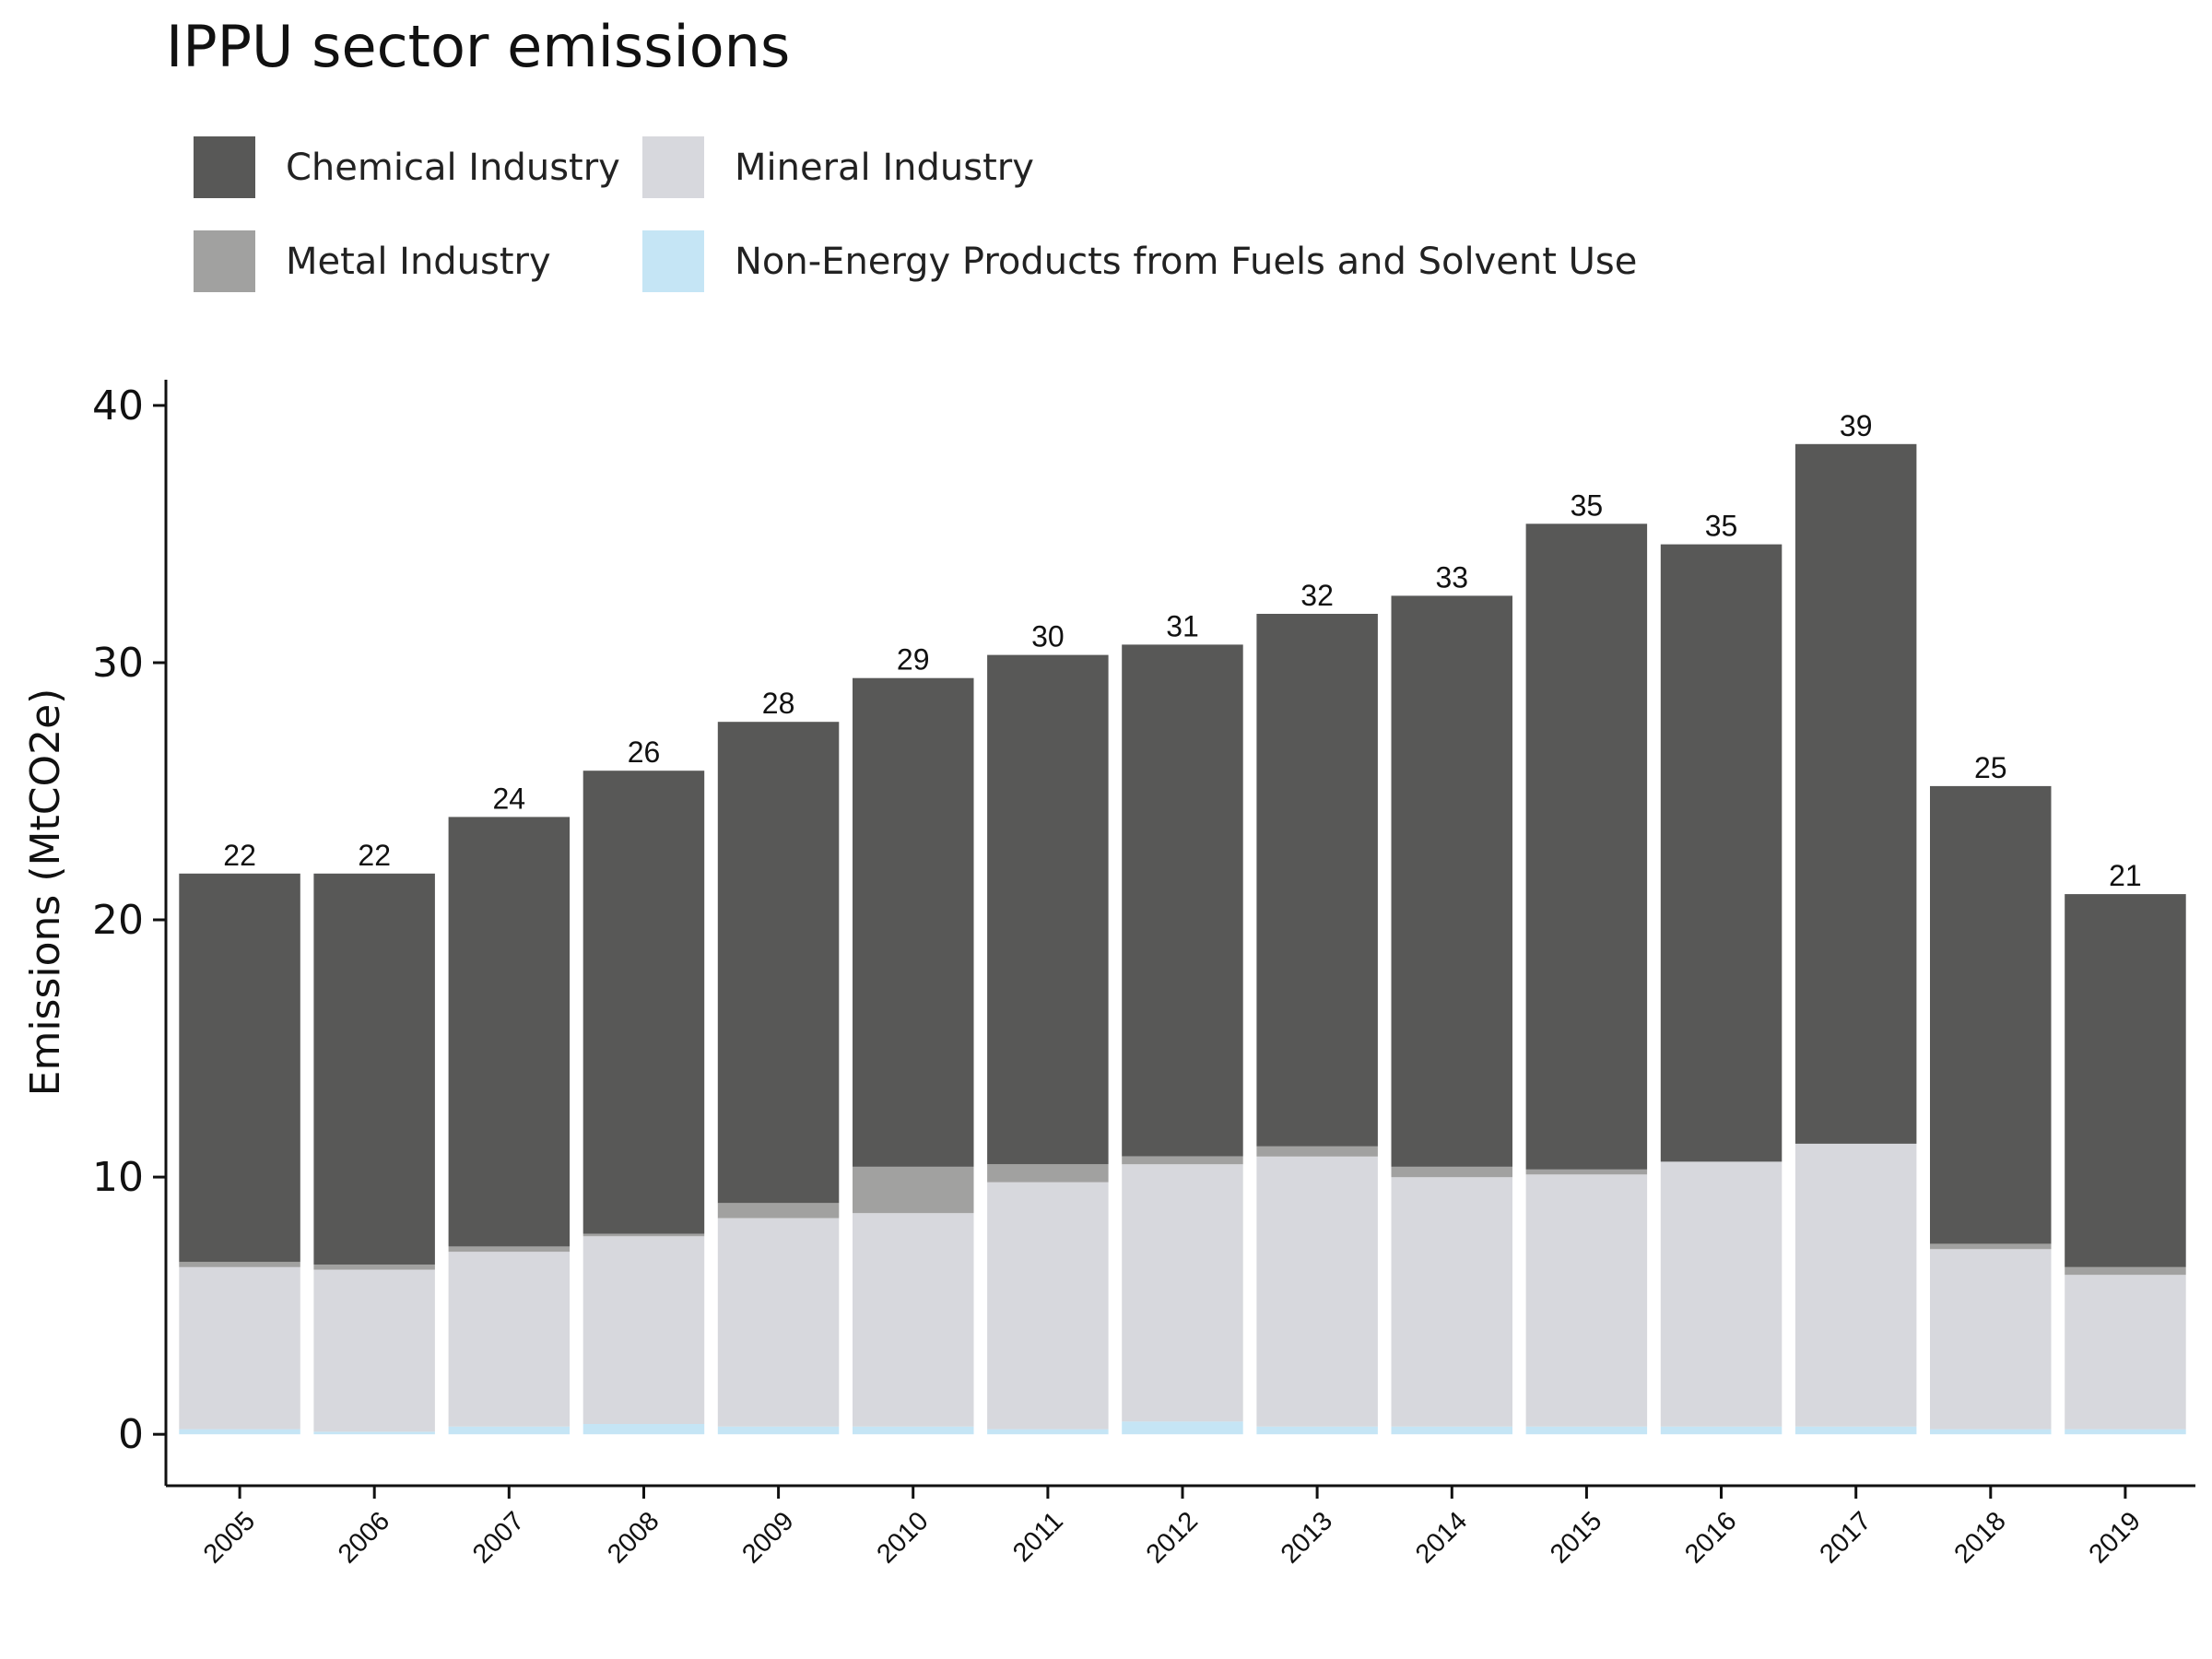  Describe the element at coordinates (224, 261) in the screenshot. I see `legend-swatch-metal-industry` at that location.